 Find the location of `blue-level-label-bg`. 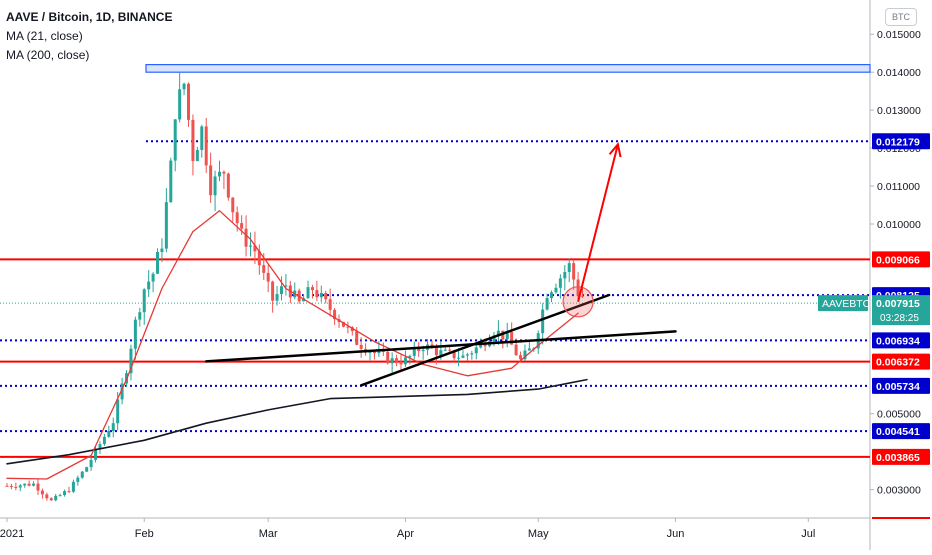

blue-level-label-bg is located at coordinates (901, 340).